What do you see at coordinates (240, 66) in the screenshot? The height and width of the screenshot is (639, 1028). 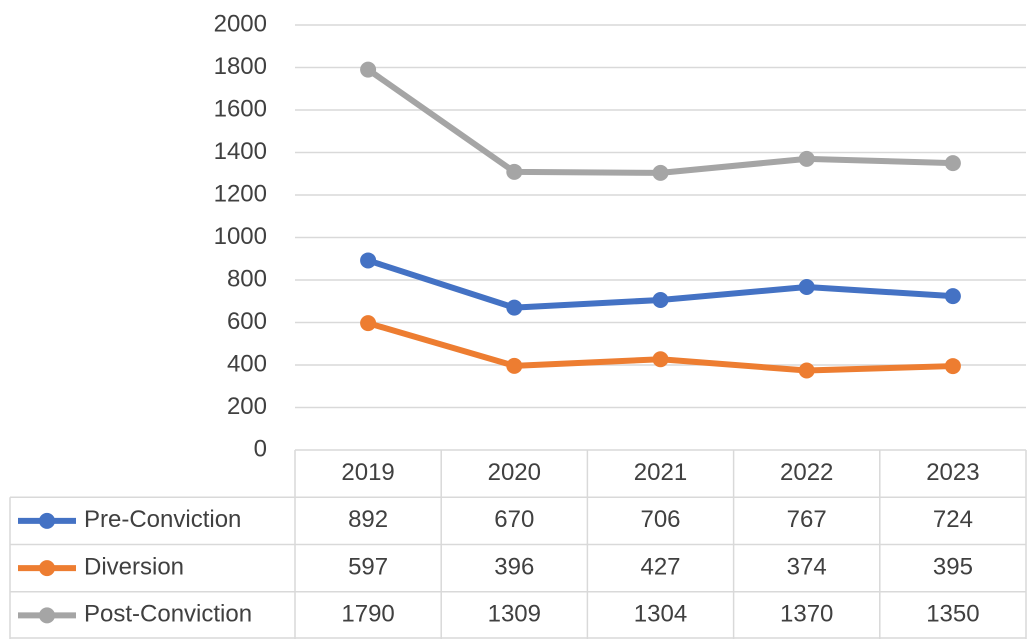 I see `y-tick-label: 1800` at bounding box center [240, 66].